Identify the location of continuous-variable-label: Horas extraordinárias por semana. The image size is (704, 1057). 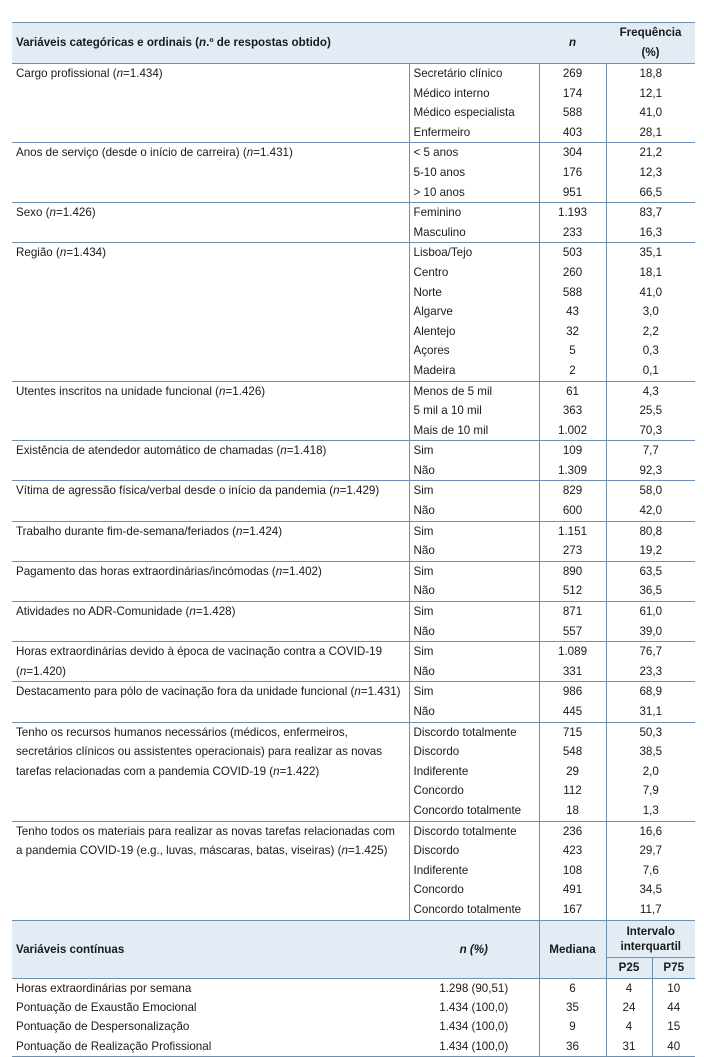
(210, 987).